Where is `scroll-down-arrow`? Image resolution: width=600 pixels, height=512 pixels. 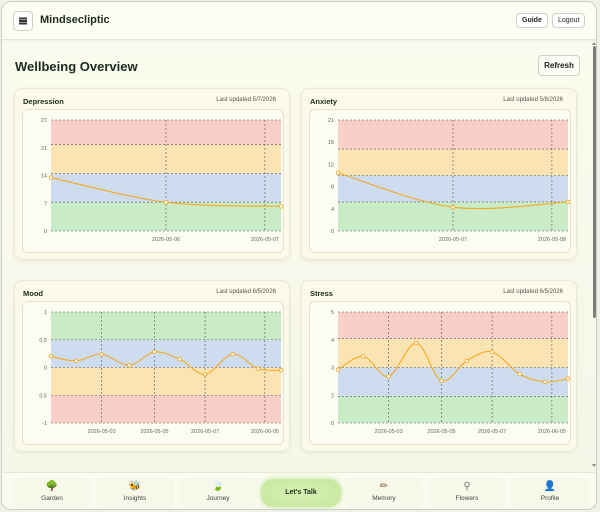 scroll-down-arrow is located at coordinates (594, 465).